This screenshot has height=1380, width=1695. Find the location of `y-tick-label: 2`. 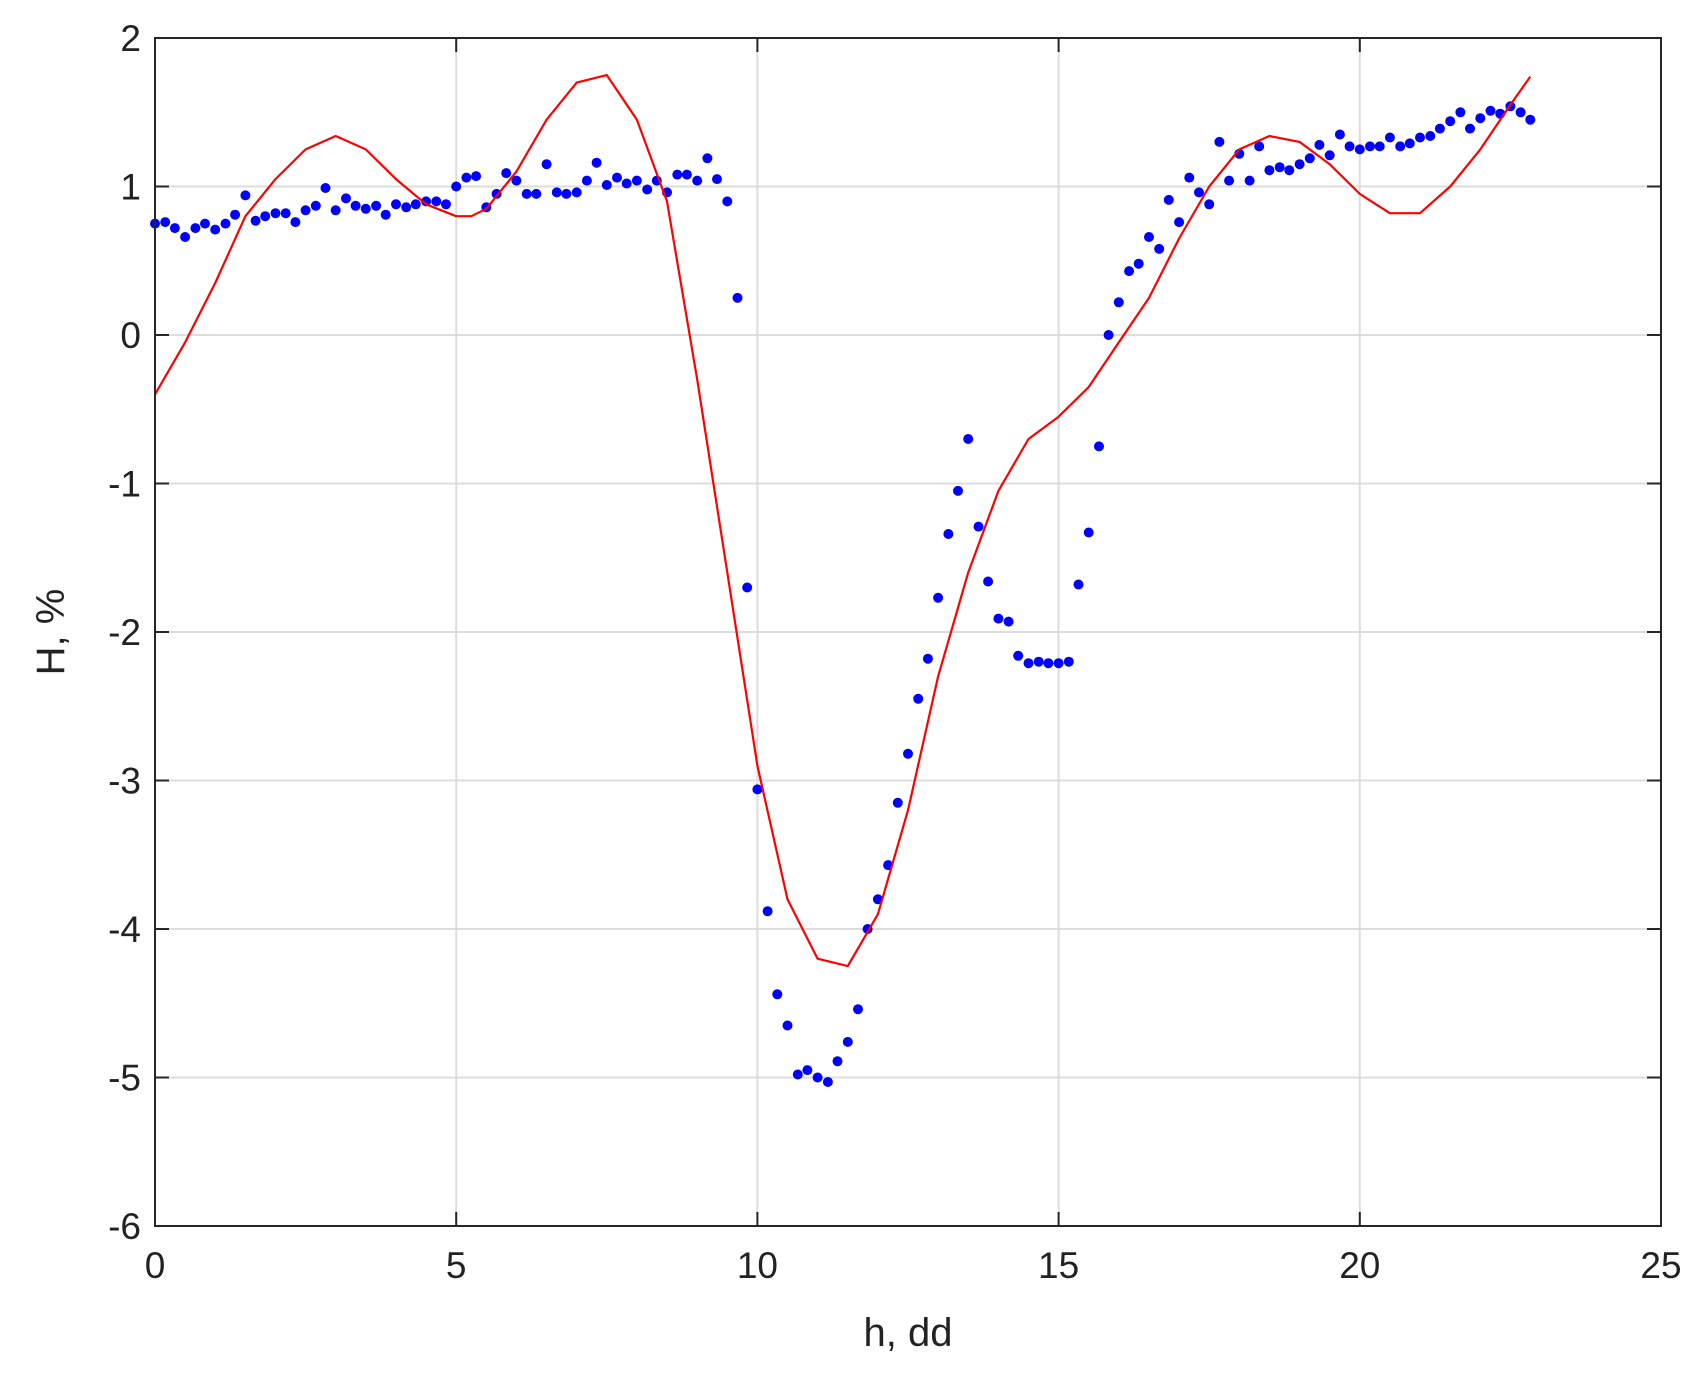

y-tick-label: 2 is located at coordinates (130, 38).